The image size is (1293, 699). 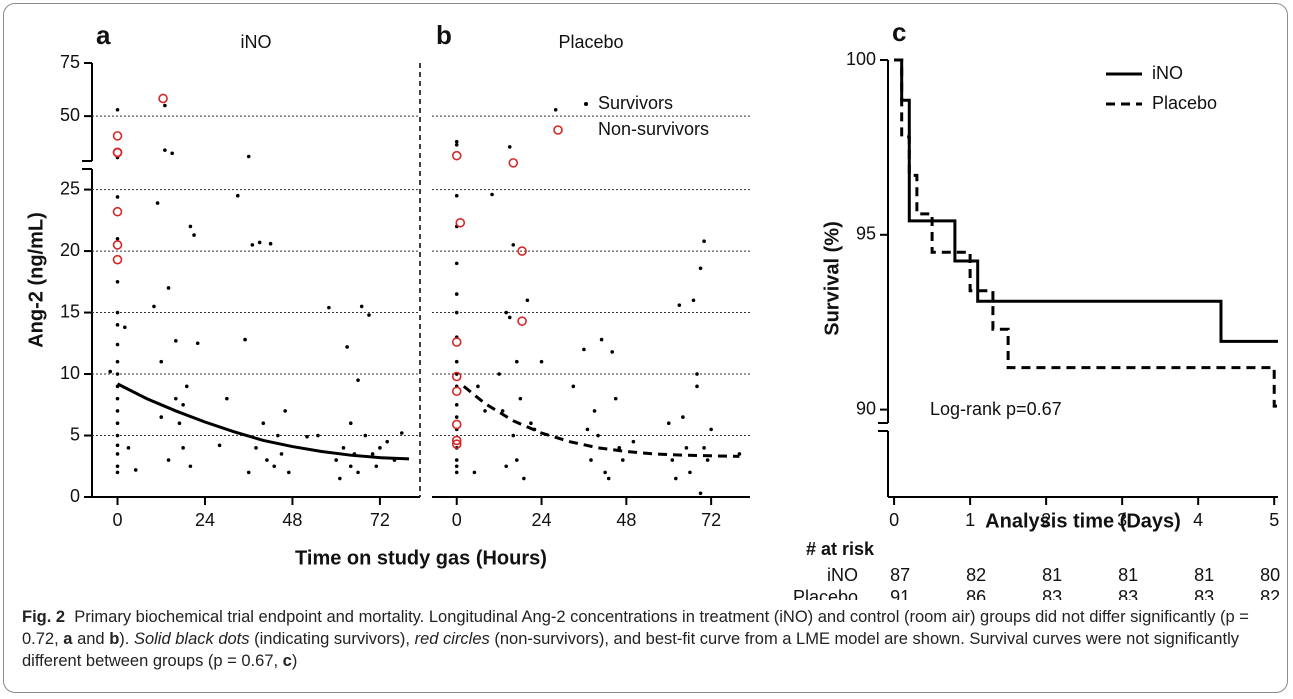 What do you see at coordinates (75, 434) in the screenshot?
I see `y-tick-label: 5` at bounding box center [75, 434].